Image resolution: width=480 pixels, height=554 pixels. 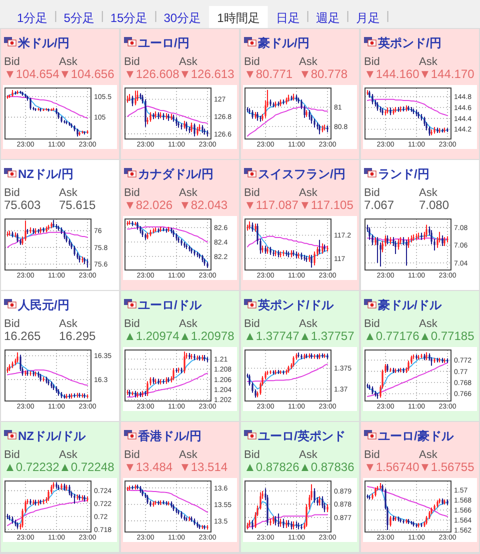 I want to click on tab-label: 30分足, so click(x=183, y=18).